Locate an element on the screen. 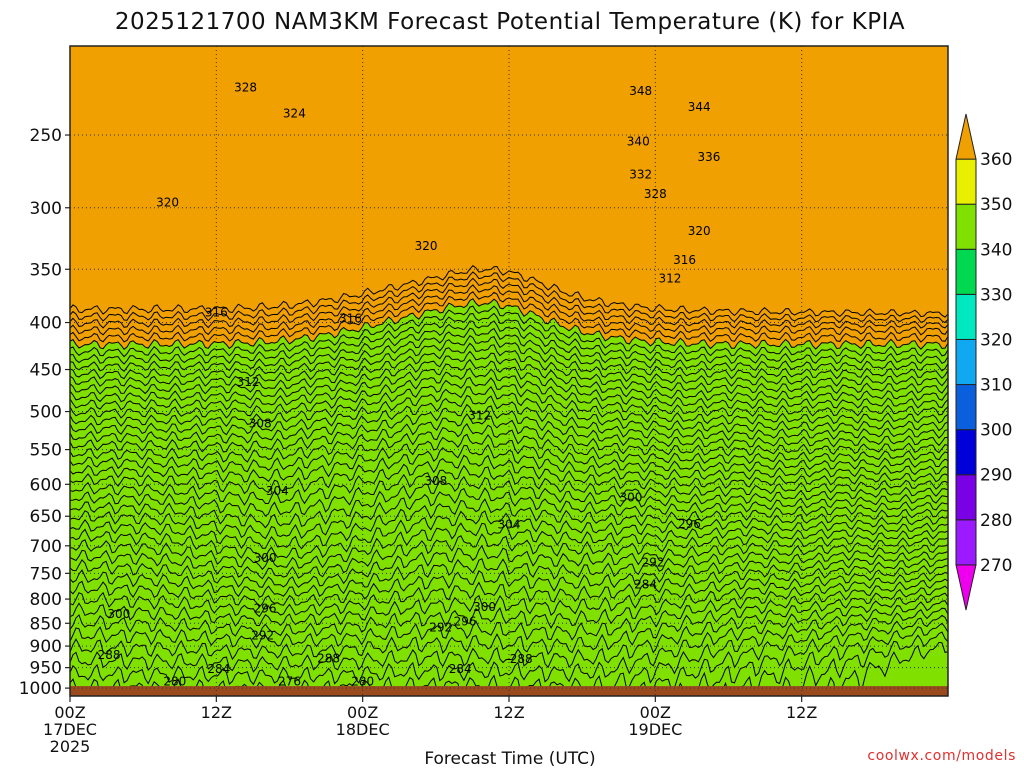 This screenshot has width=1024, height=768. ground-fill is located at coordinates (509, 691).